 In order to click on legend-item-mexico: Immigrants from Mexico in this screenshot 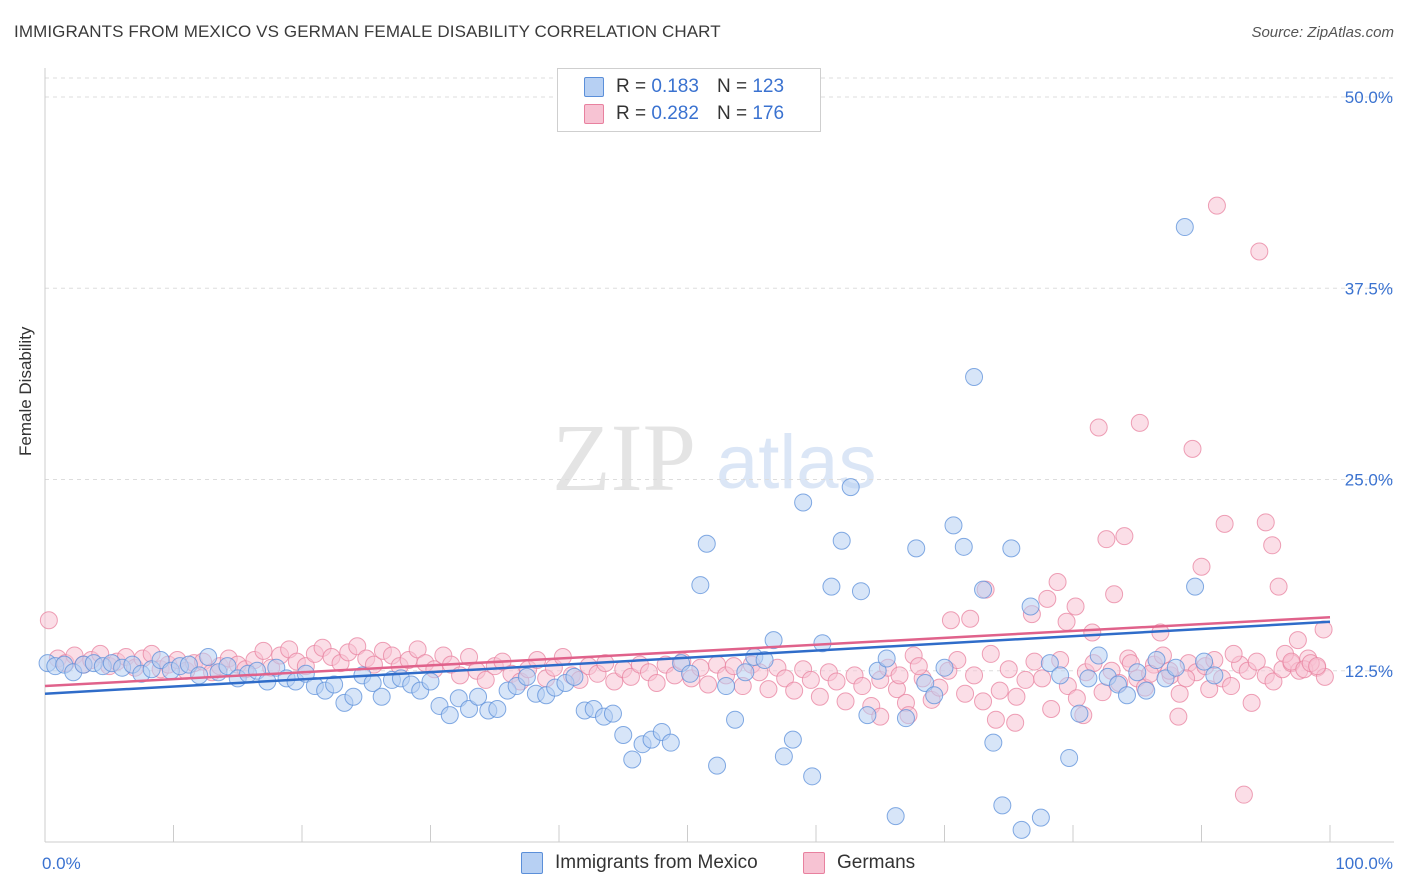, I will do `click(639, 863)`.